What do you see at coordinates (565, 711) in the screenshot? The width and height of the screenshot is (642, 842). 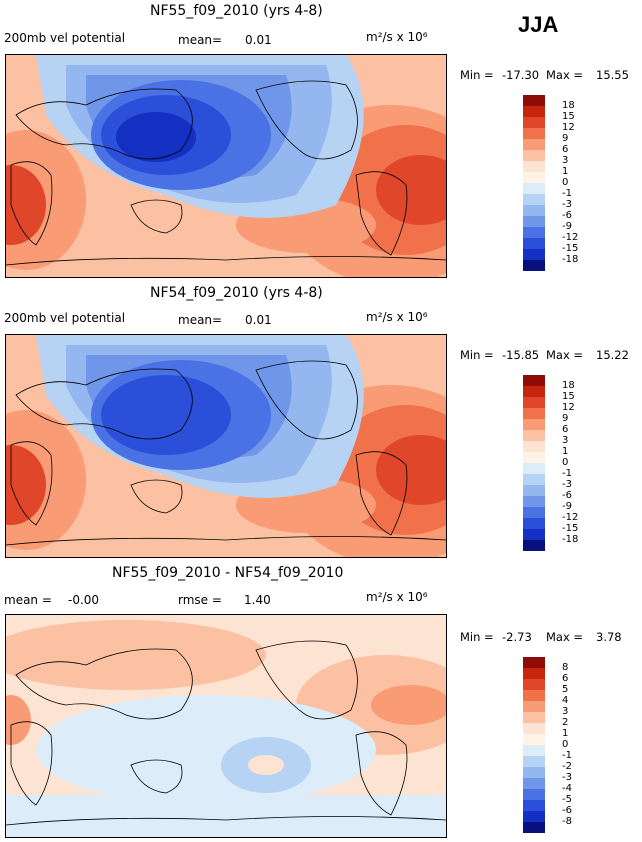 I see `panel-3-level-4: 3` at bounding box center [565, 711].